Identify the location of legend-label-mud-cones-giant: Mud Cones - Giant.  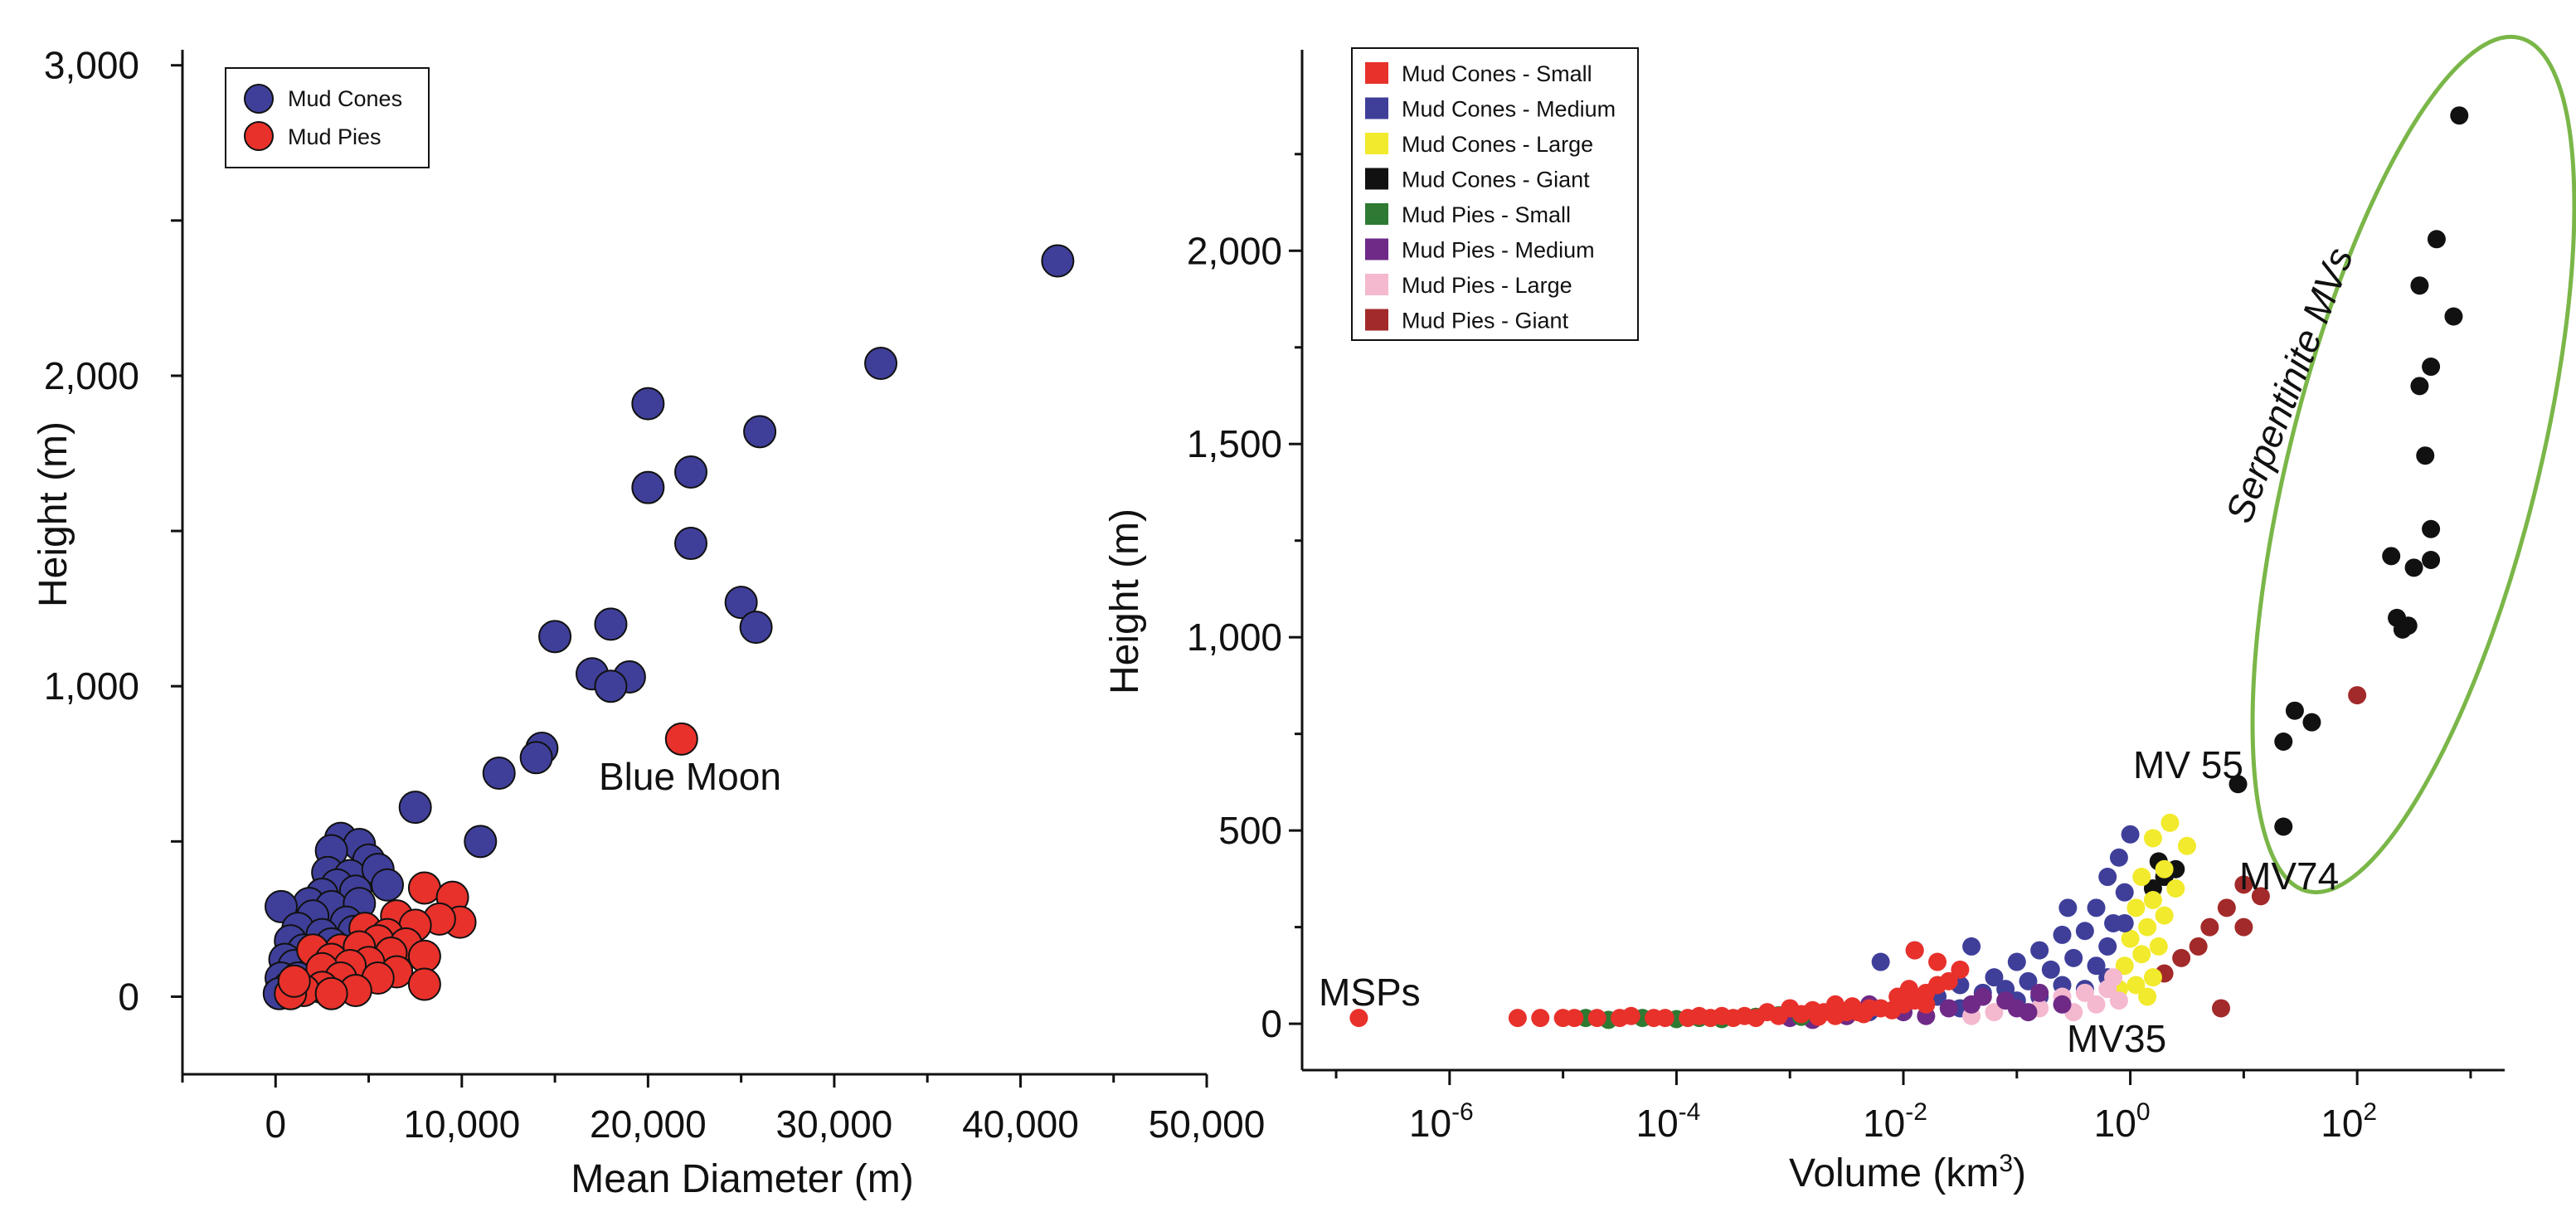
(1496, 180).